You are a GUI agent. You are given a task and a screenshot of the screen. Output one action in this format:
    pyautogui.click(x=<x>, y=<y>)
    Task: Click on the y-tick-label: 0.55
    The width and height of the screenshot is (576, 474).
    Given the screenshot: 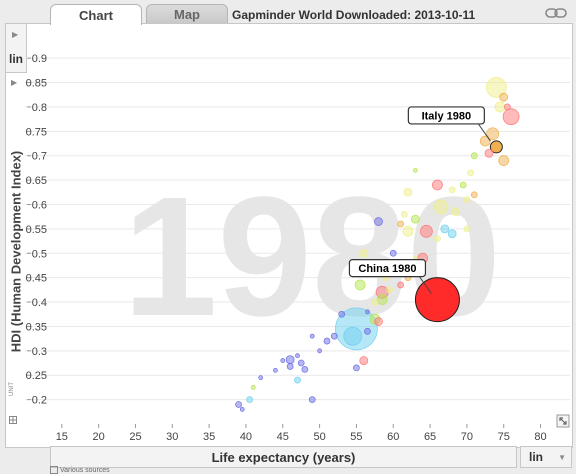 What is the action you would take?
    pyautogui.click(x=36, y=230)
    